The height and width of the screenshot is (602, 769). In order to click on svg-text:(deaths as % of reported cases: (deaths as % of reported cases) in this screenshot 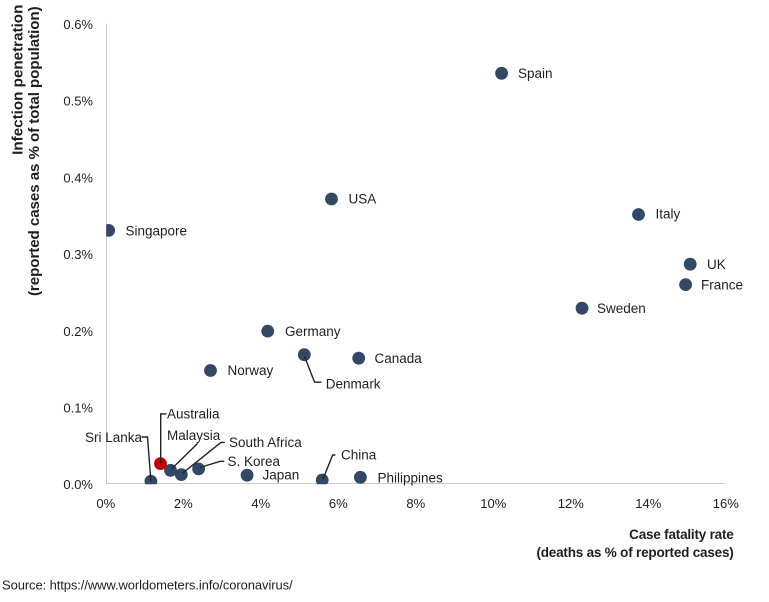, I will do `click(634, 552)`.